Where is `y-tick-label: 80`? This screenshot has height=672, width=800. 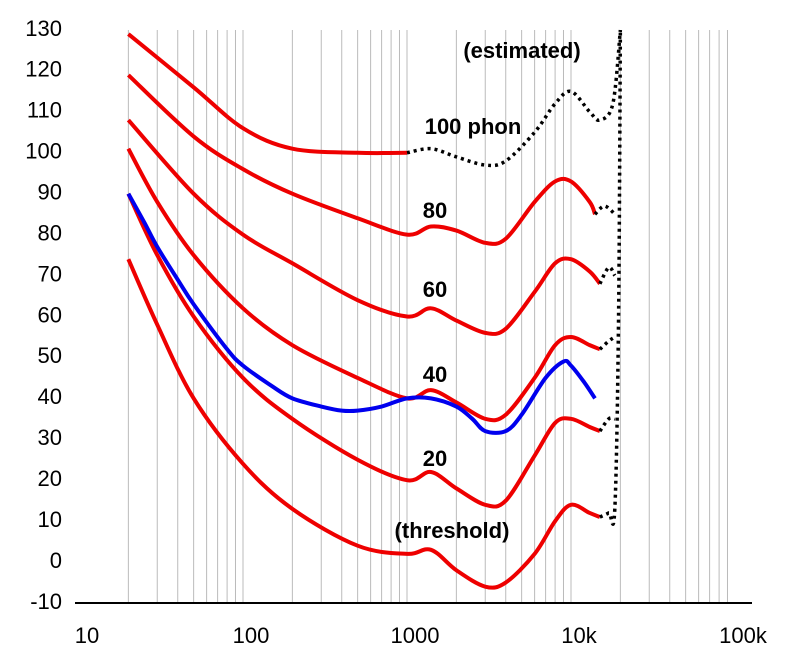
y-tick-label: 80 is located at coordinates (50, 232).